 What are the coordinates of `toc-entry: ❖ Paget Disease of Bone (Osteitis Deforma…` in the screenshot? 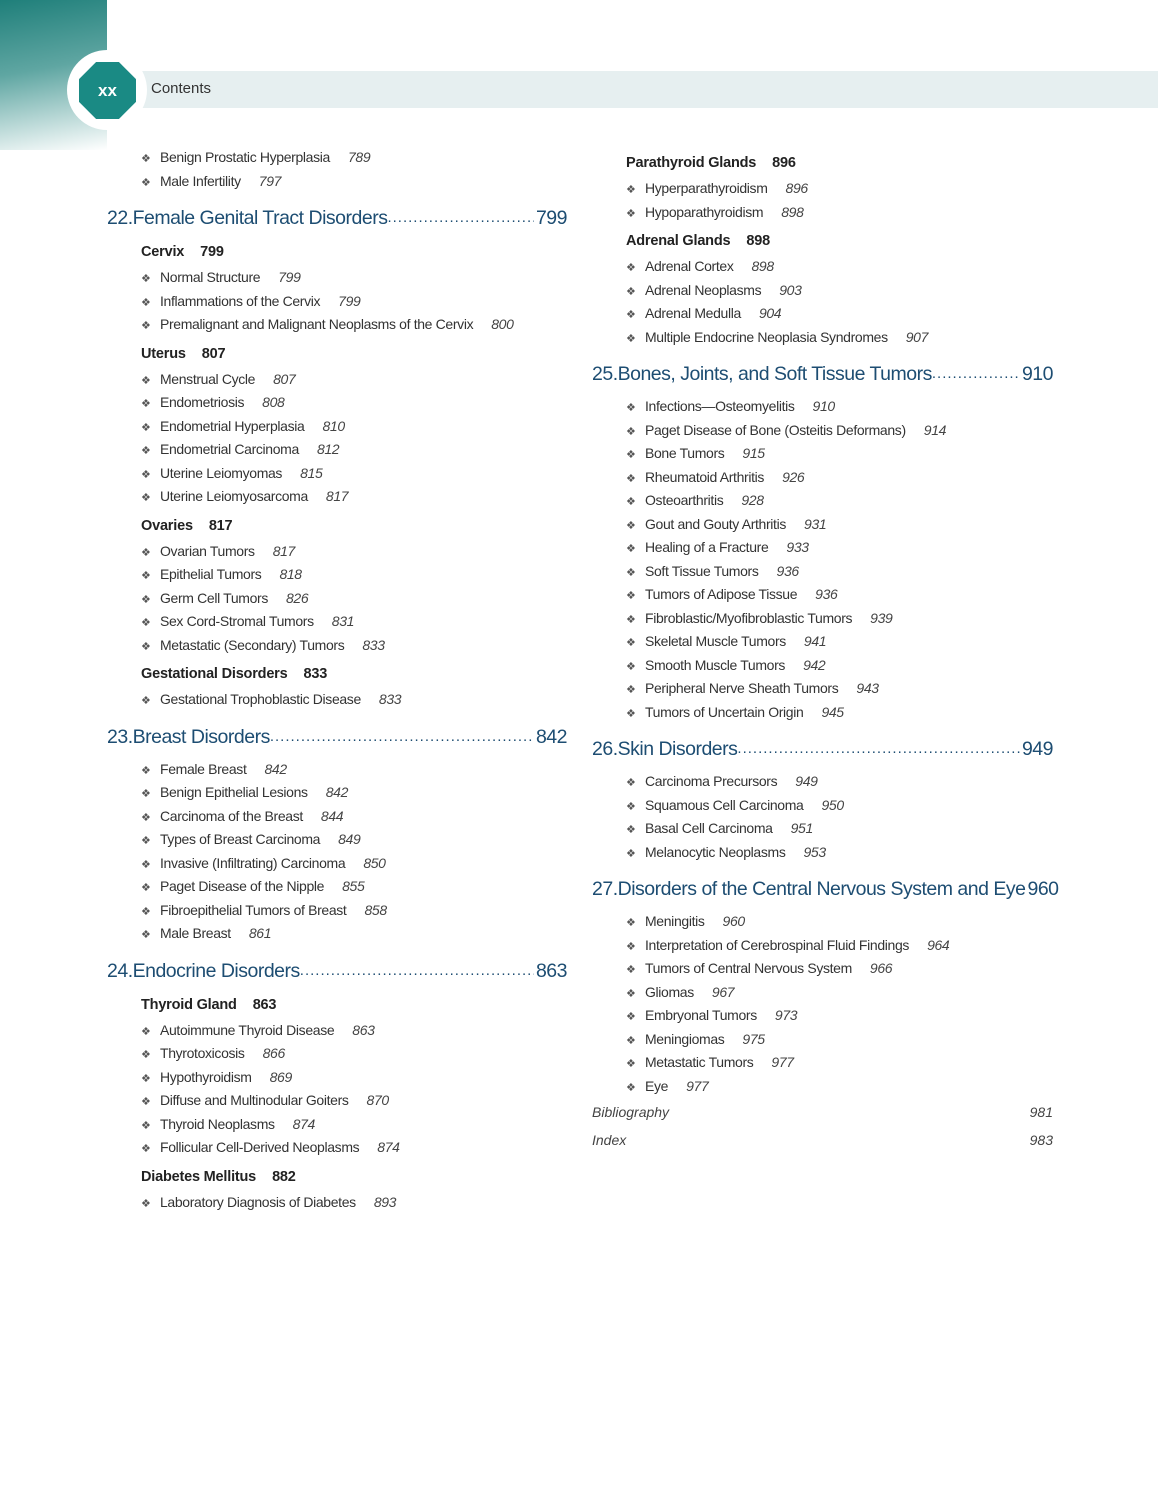 It's located at (822, 431).